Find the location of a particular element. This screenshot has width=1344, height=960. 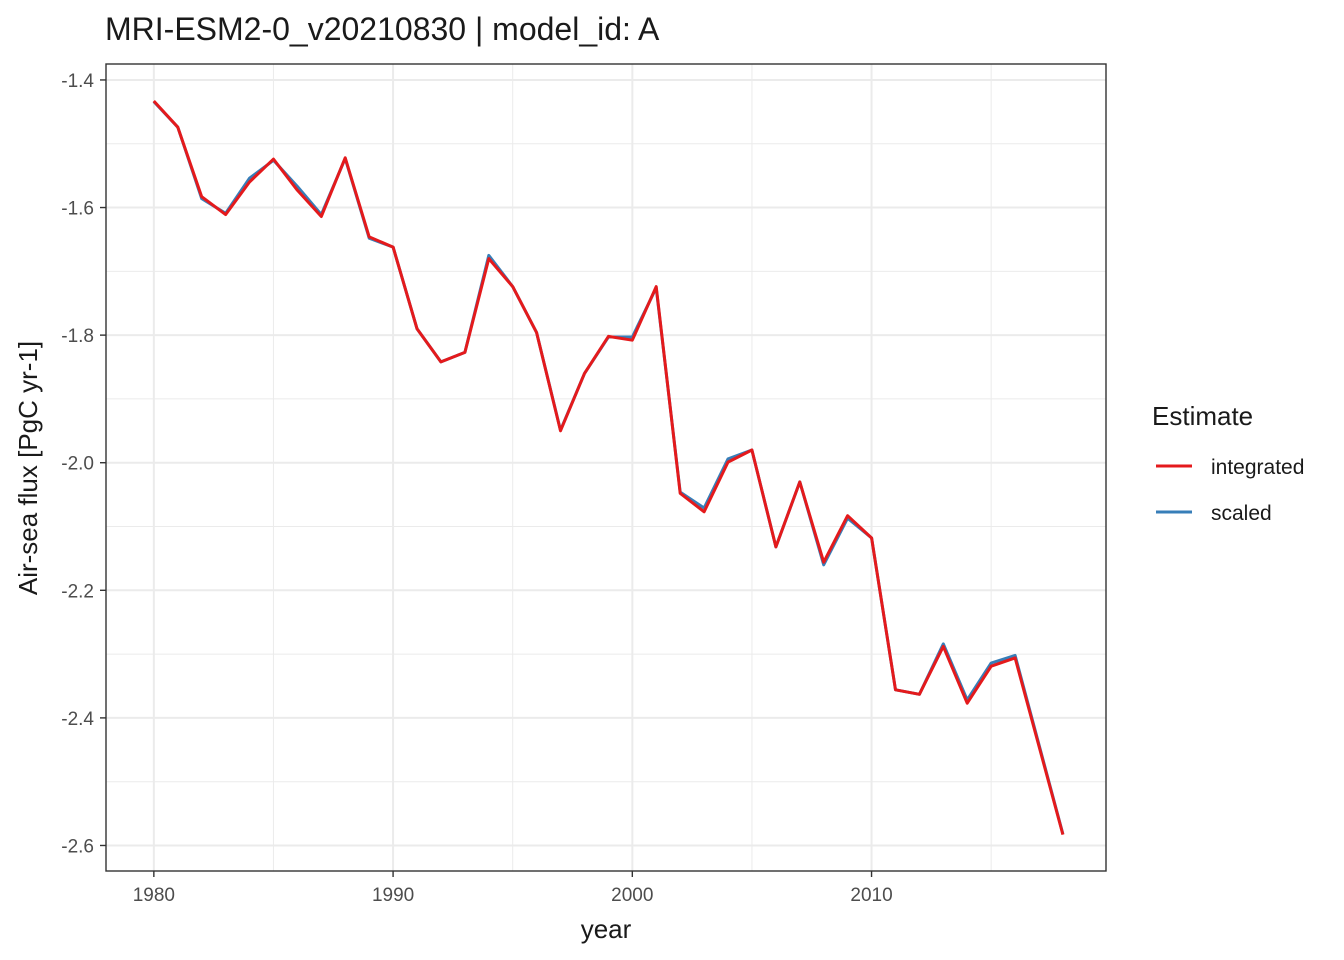

y-tick-label: -1.6 is located at coordinates (77, 209).